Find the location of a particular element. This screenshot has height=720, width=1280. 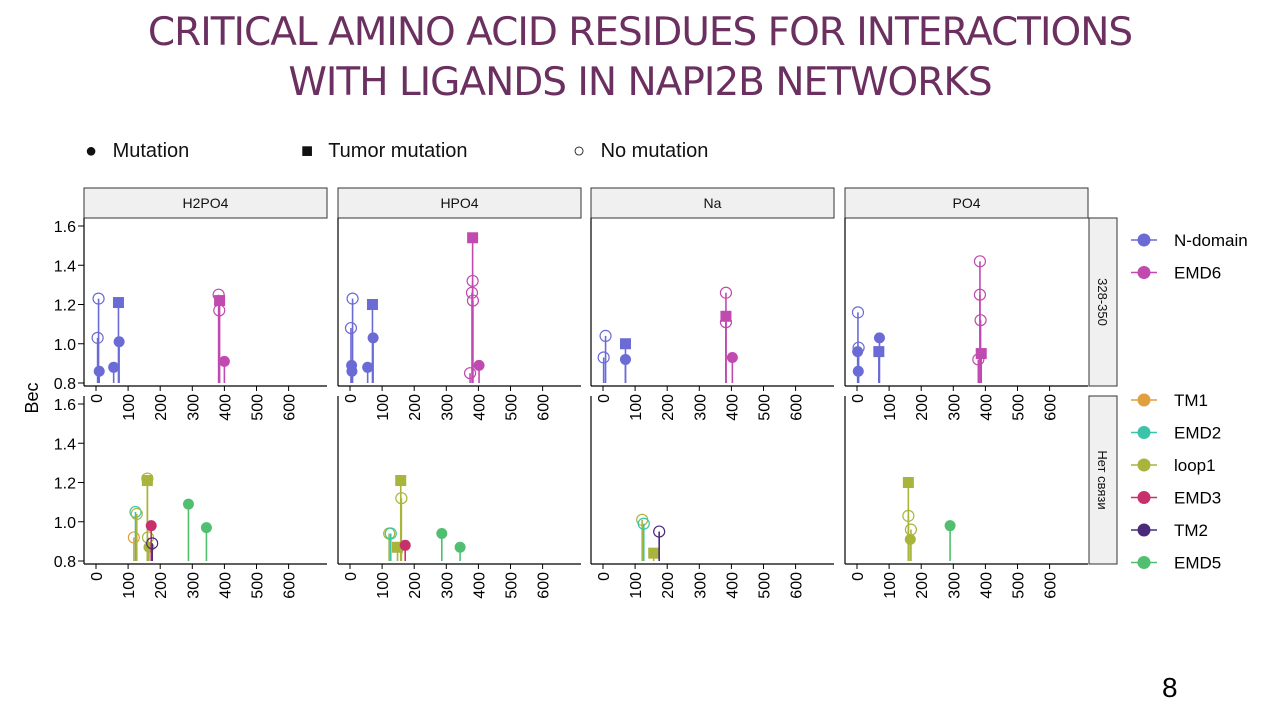

legend-no-mutation: ○ No mutation is located at coordinates (640, 151).